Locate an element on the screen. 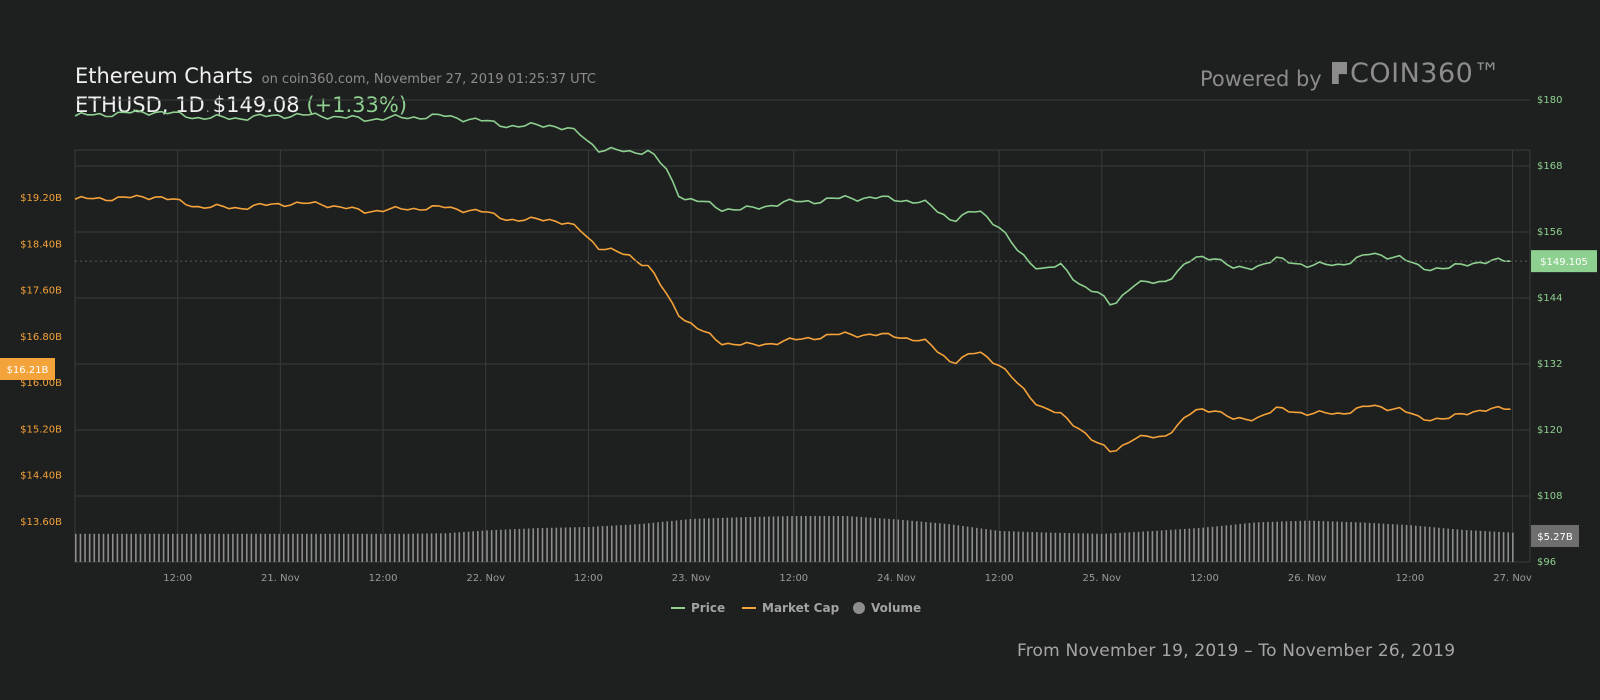 The image size is (1600, 700). left-axis-tick: $15.20B is located at coordinates (41, 429).